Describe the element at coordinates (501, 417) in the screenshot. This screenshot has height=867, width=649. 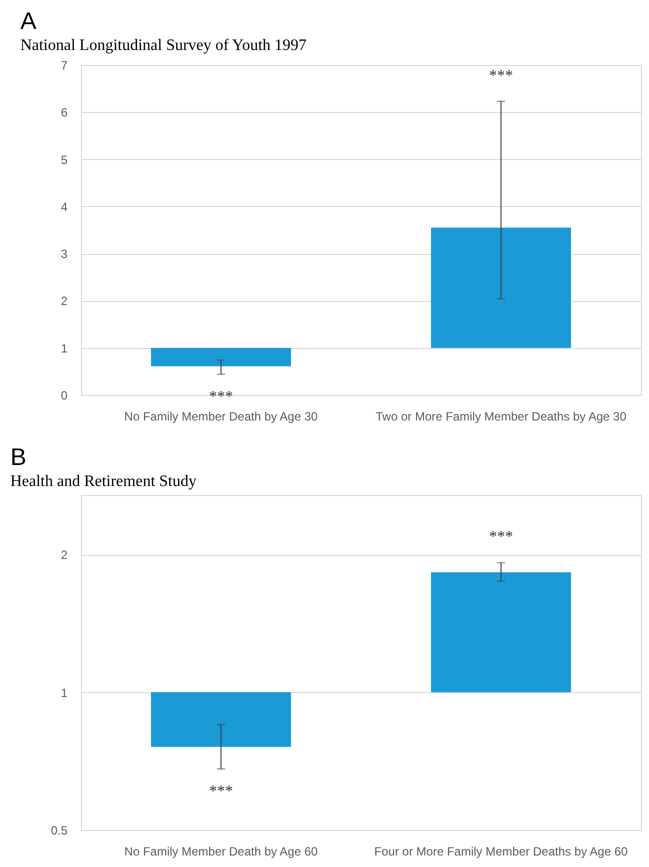
I see `x-tick-label: Two or More Family Member Deaths by Age 30` at that location.